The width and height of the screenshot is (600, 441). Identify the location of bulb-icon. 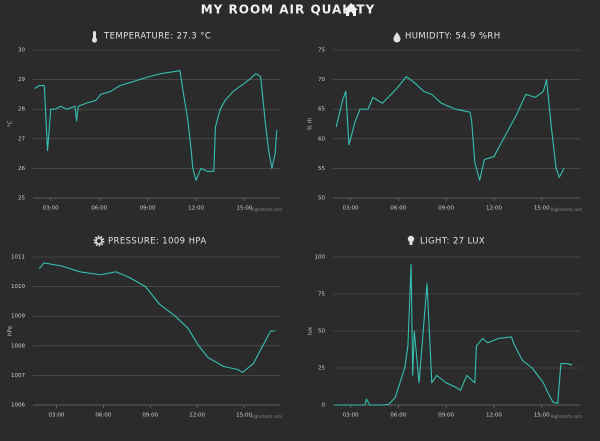
(411, 240).